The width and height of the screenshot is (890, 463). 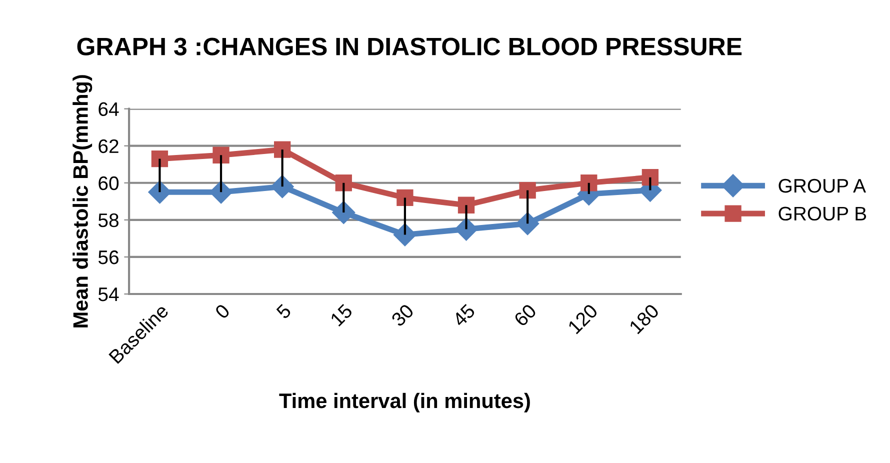 I want to click on y-tick-label: 60, so click(x=108, y=183).